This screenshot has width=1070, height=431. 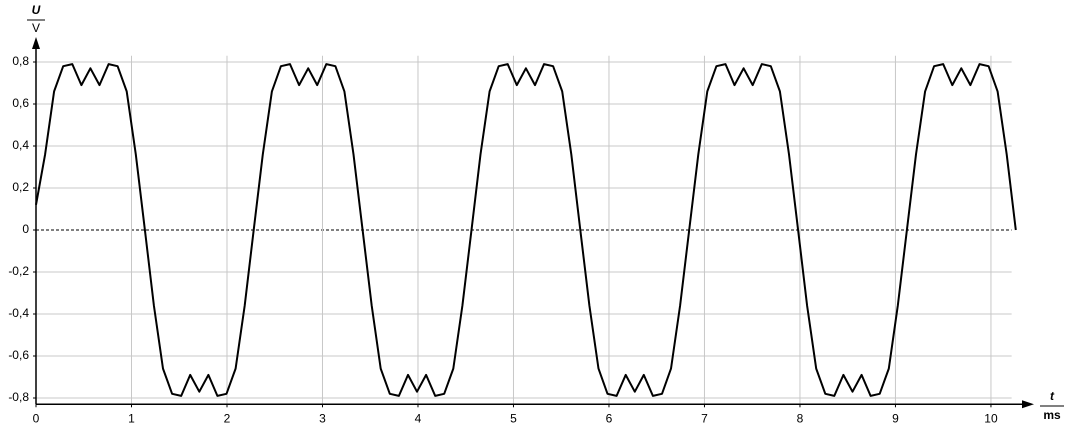 What do you see at coordinates (36, 418) in the screenshot?
I see `x-tick-label: 0` at bounding box center [36, 418].